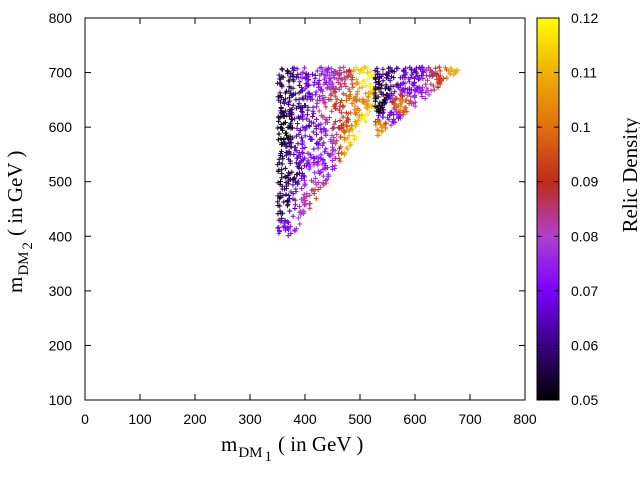 The width and height of the screenshot is (640, 480). I want to click on x-tick-label: 800, so click(525, 419).